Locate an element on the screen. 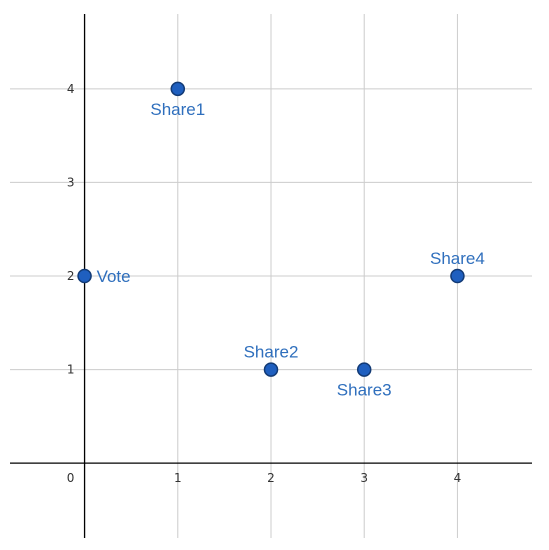 Image resolution: width=549 pixels, height=550 pixels. x-tick-label: 2 is located at coordinates (271, 478).